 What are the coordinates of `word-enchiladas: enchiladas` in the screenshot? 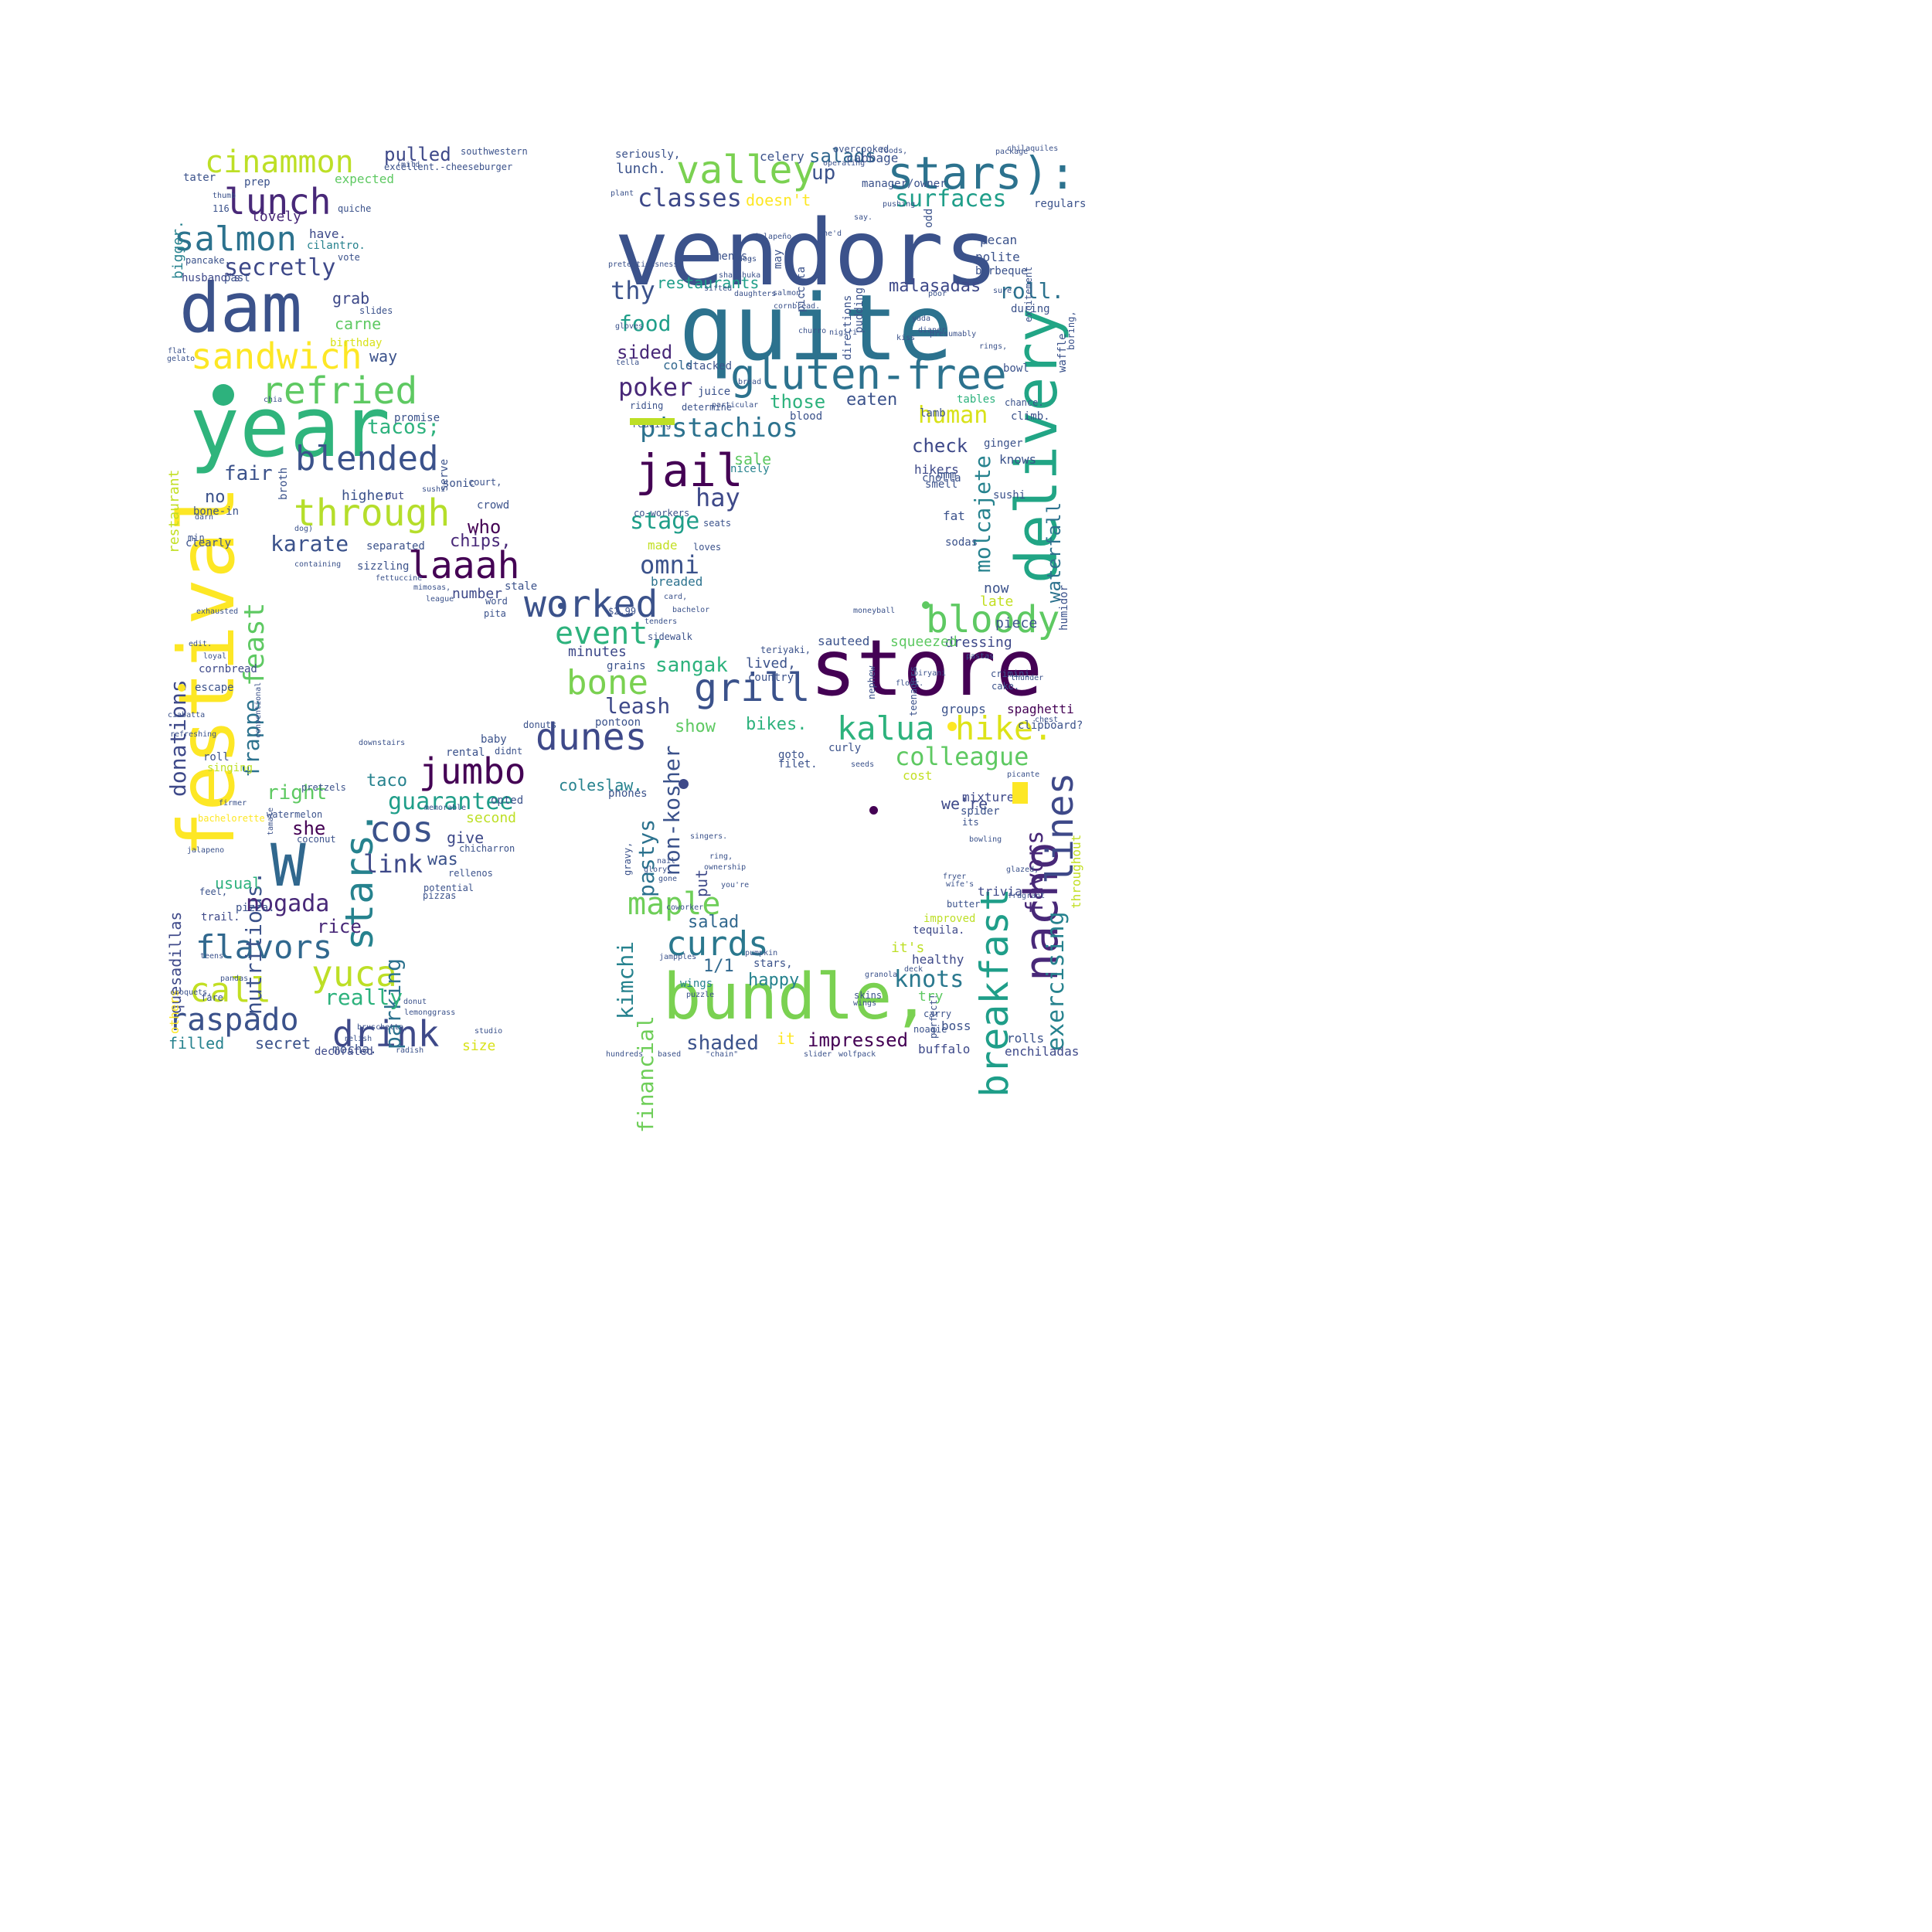 It's located at (1042, 1051).